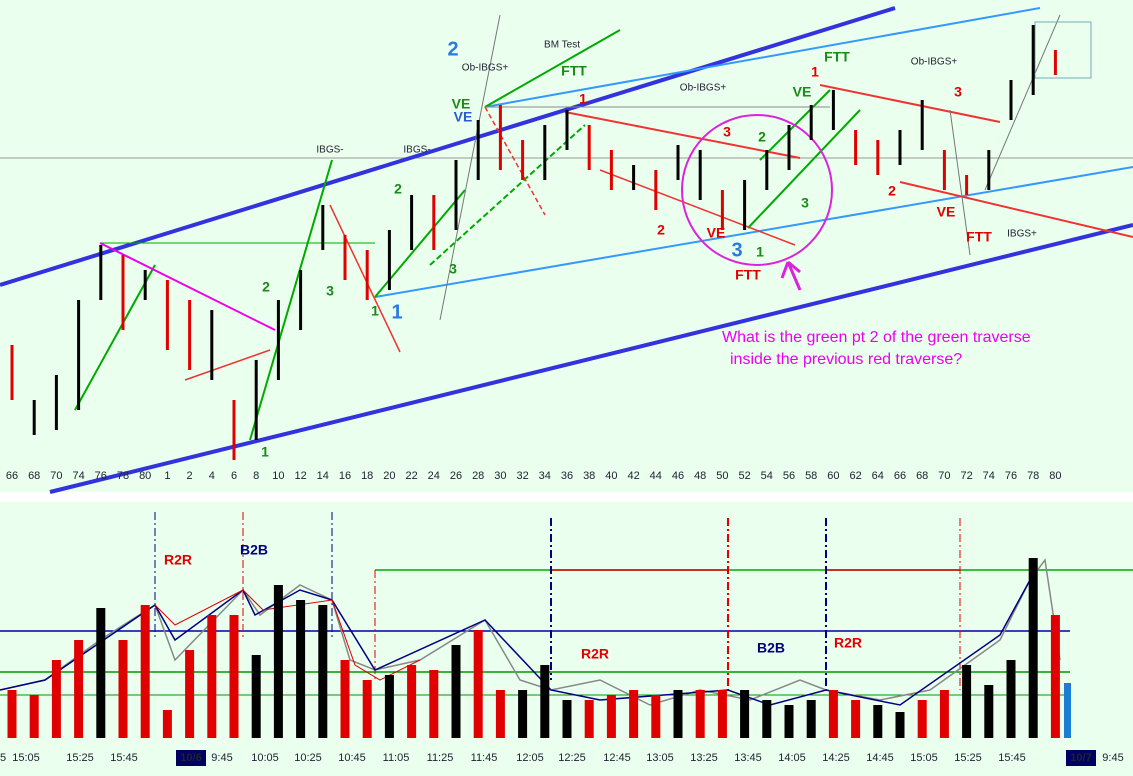  Describe the element at coordinates (1112, 758) in the screenshot. I see `x-tick-label: 9:45` at that location.